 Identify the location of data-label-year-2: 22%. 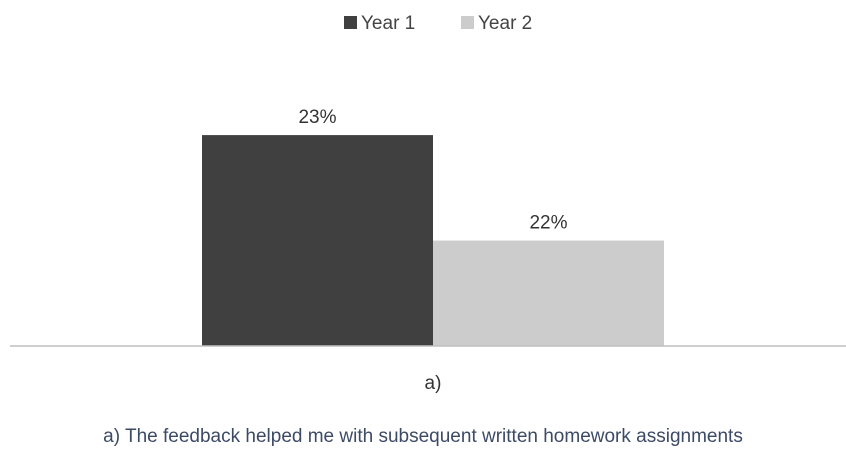
(548, 223).